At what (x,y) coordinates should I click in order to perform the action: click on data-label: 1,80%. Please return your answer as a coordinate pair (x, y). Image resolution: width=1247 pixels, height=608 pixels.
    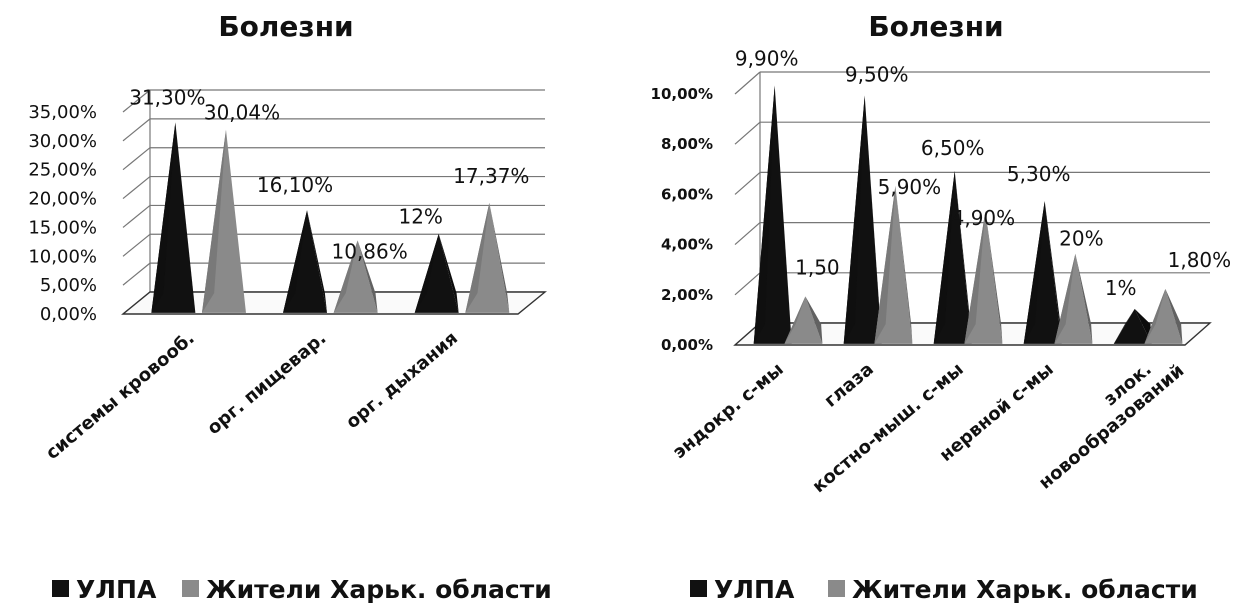
    Looking at the image, I should click on (1200, 260).